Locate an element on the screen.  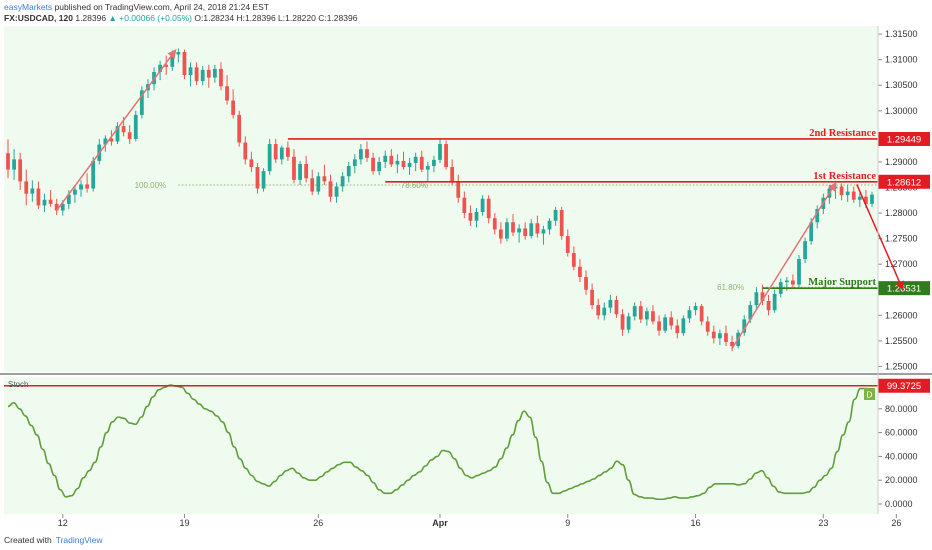
fib-label: 78.60% is located at coordinates (414, 185).